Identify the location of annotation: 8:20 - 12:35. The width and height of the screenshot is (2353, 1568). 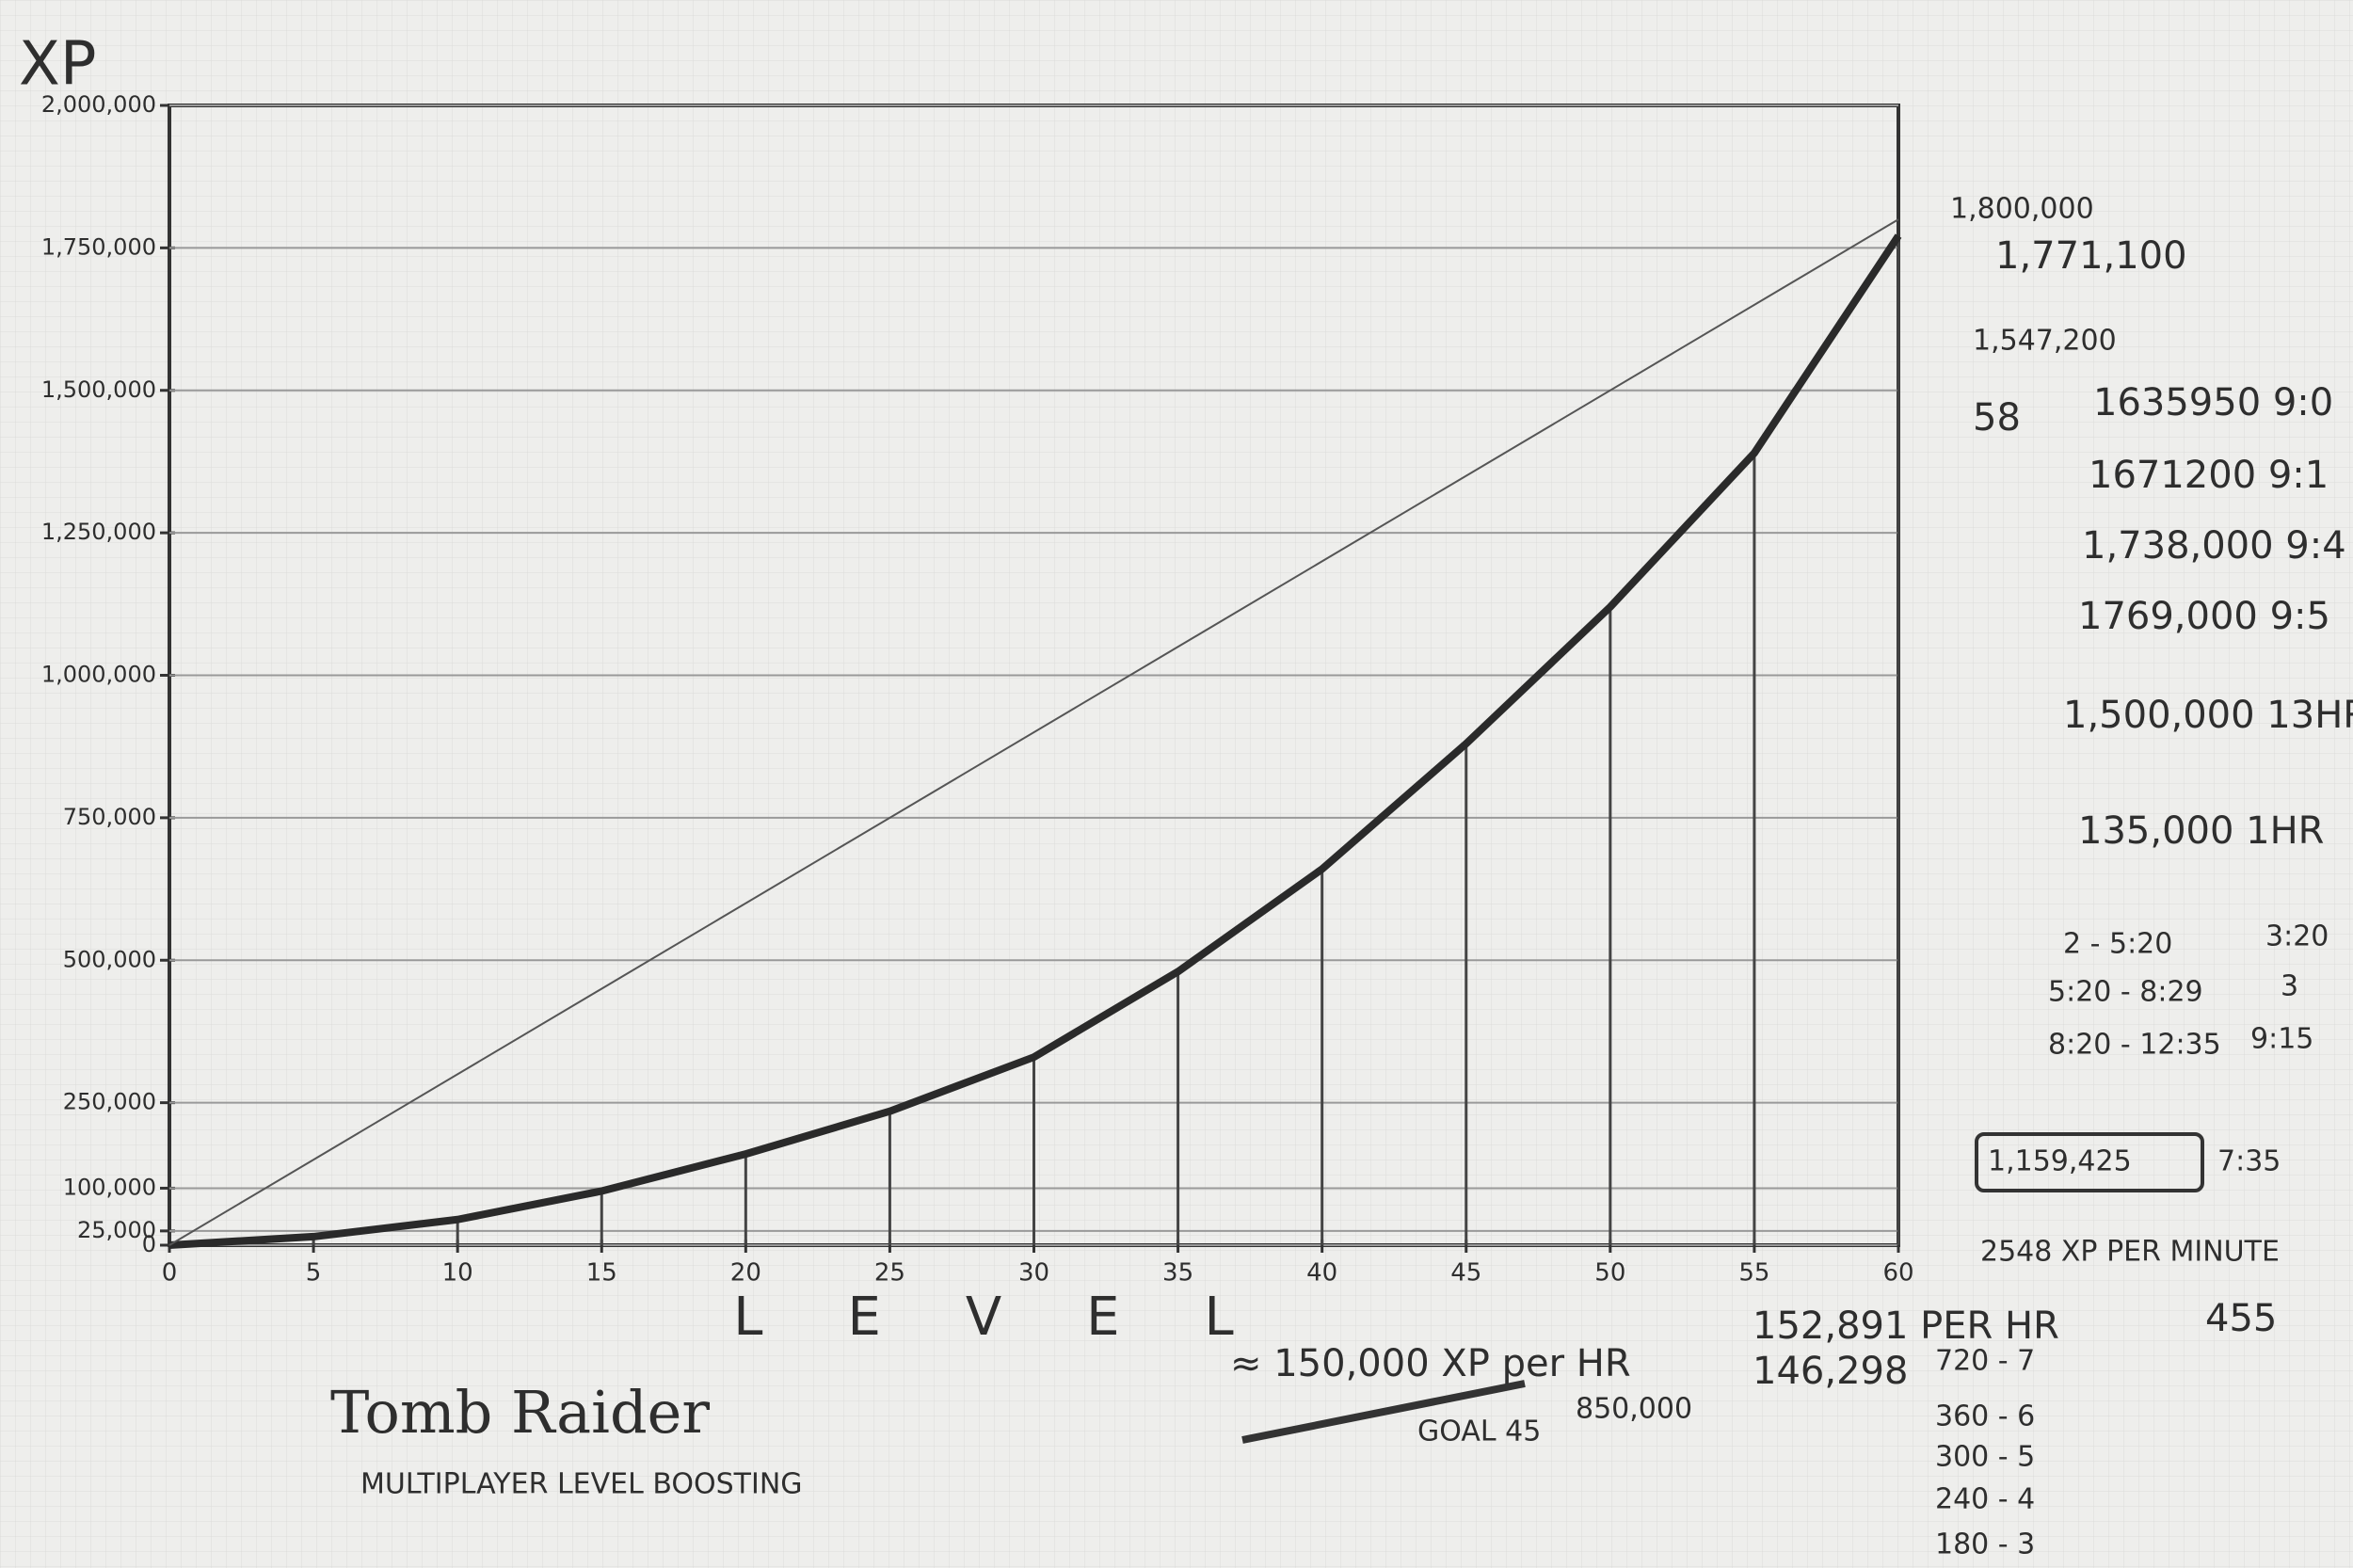
(2135, 1045).